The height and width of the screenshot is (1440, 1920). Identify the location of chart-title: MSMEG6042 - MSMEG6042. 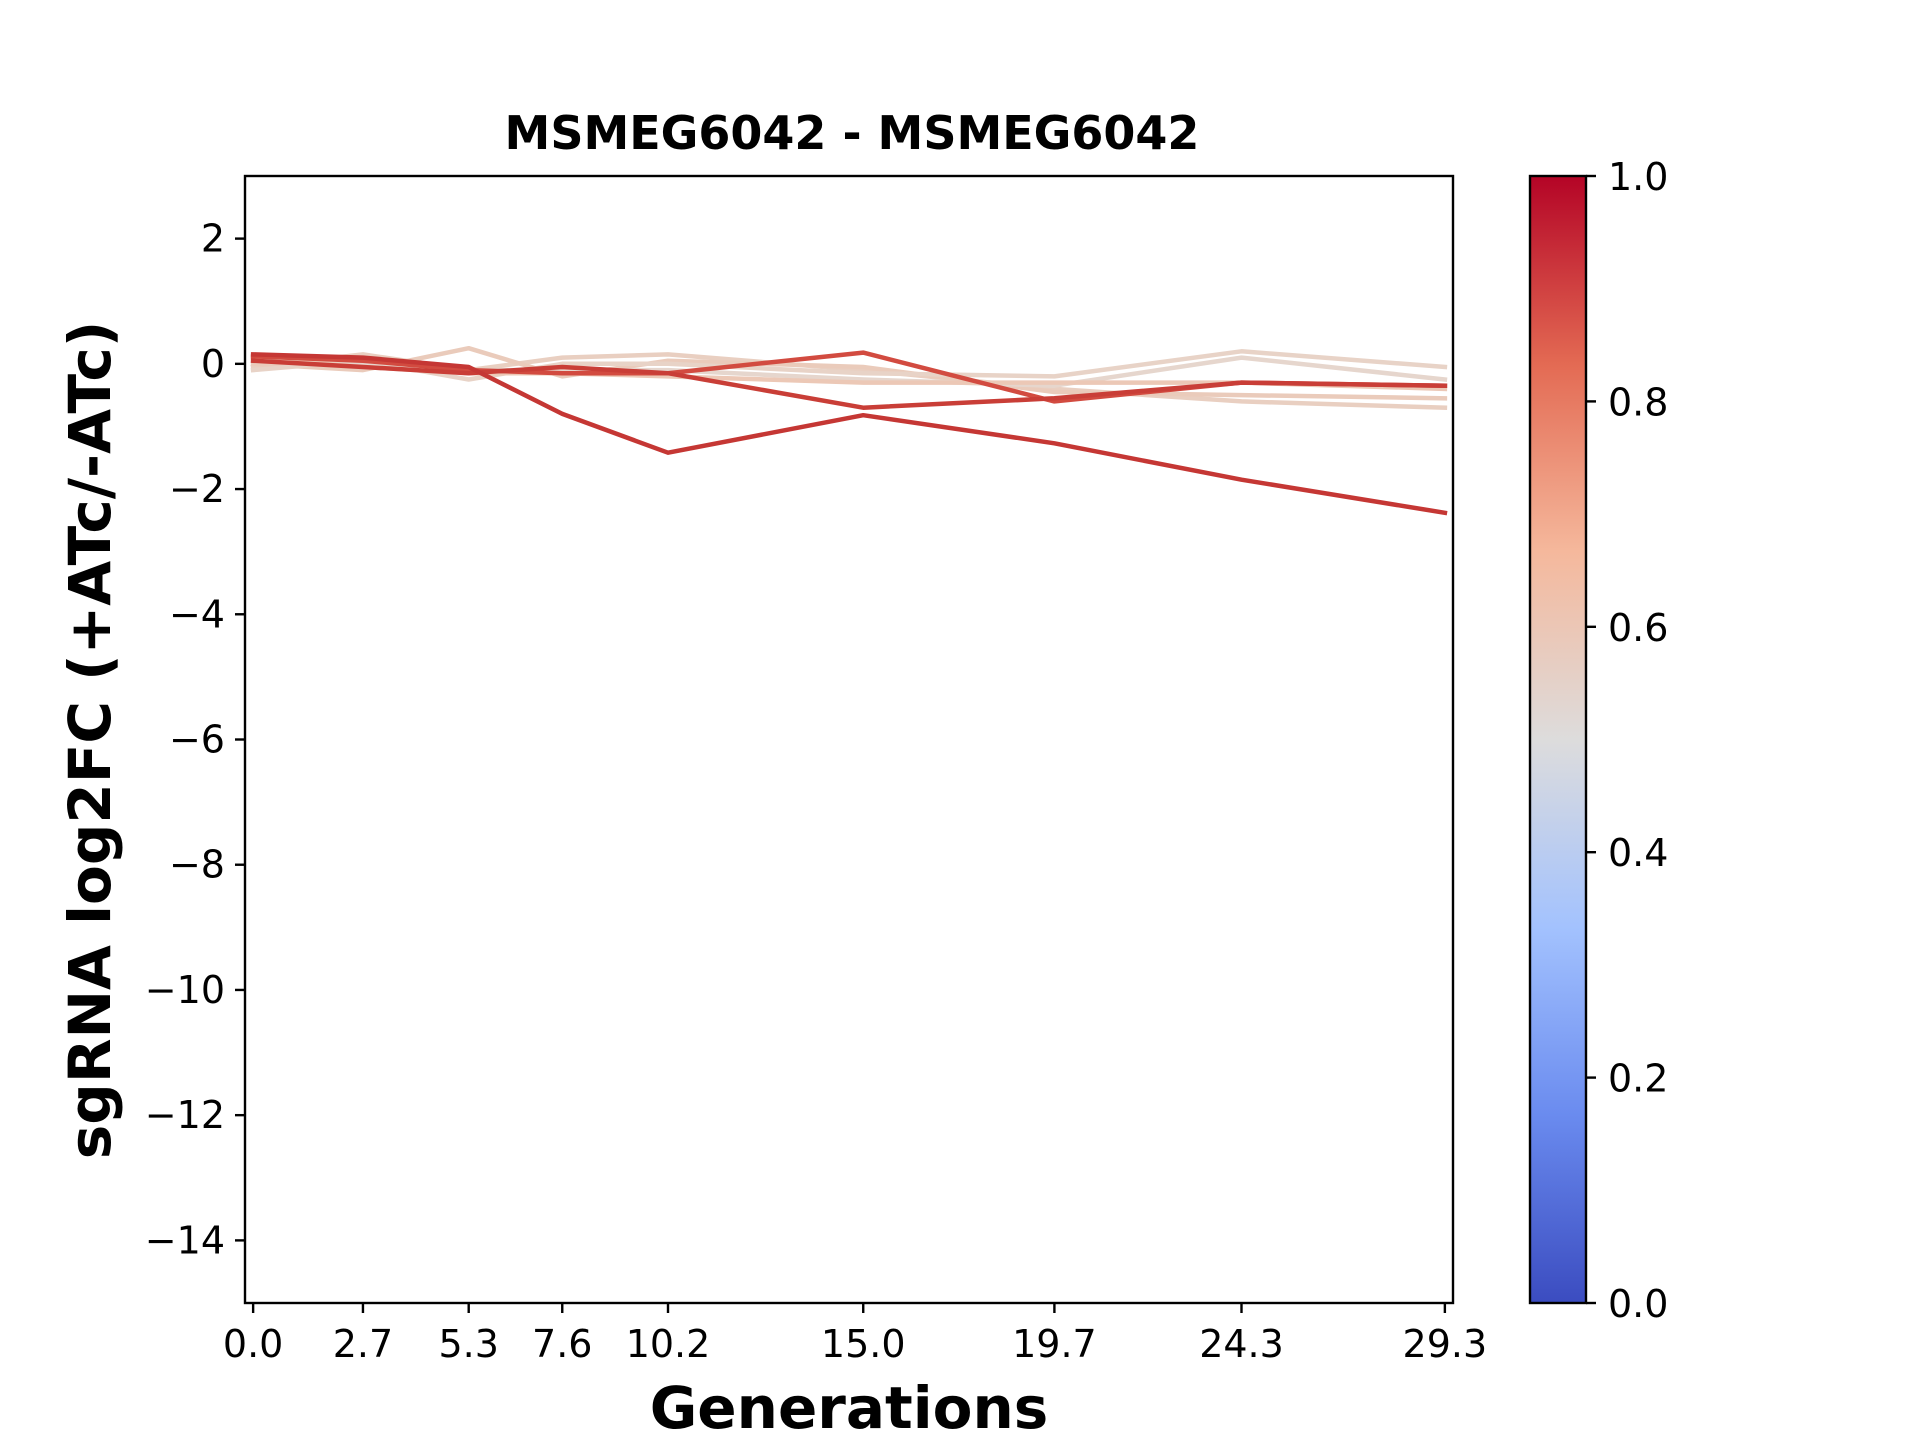
(852, 133).